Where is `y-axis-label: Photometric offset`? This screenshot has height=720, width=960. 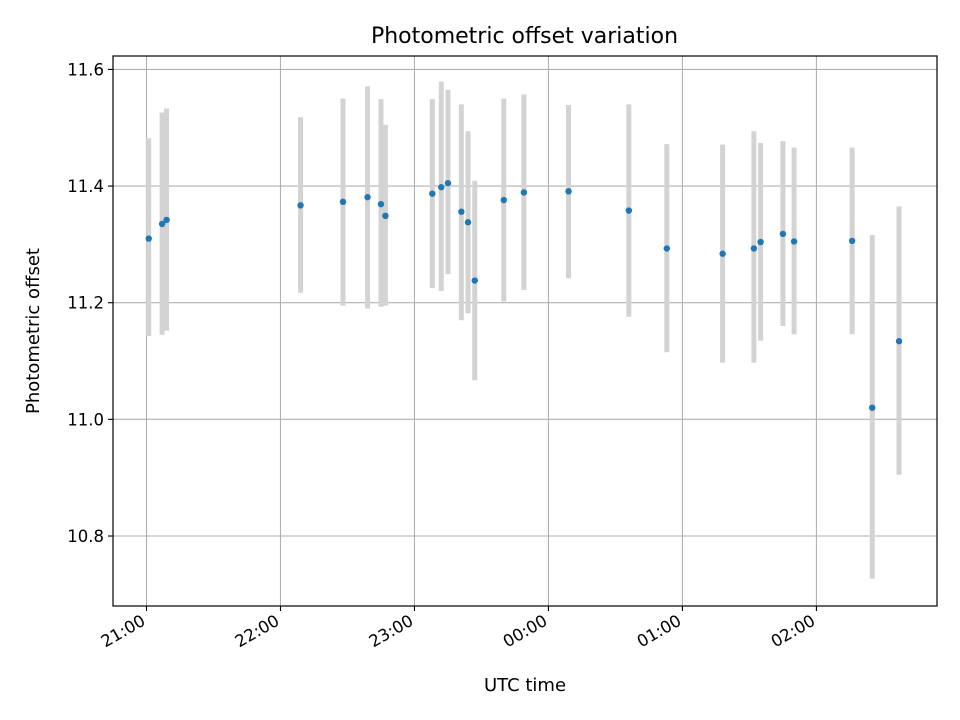 y-axis-label: Photometric offset is located at coordinates (33, 331).